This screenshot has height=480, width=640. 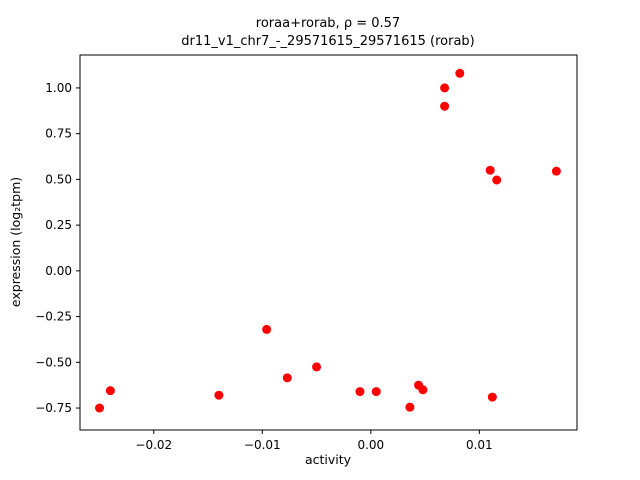 I want to click on y-tick-label: −0.75, so click(x=53, y=408).